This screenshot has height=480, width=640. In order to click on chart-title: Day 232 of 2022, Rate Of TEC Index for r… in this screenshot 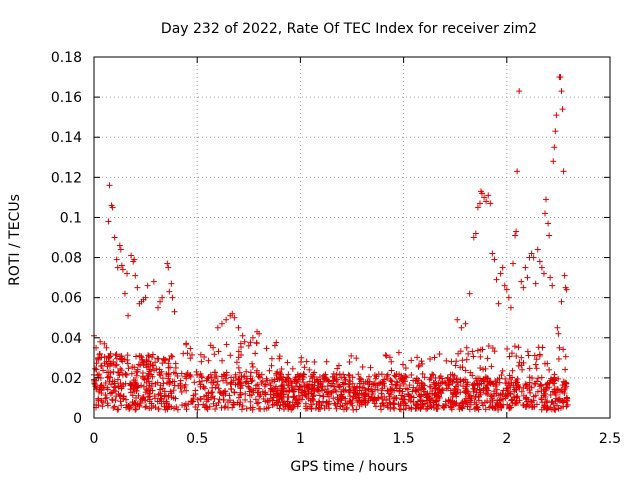, I will do `click(349, 29)`.